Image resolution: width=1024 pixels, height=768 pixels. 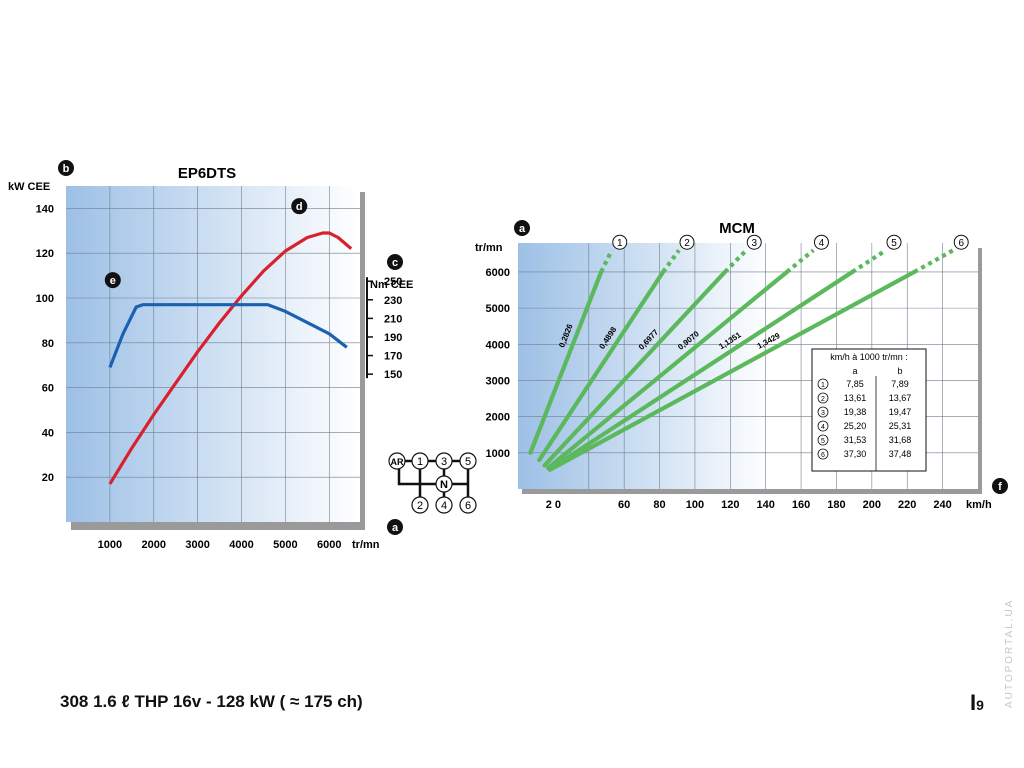 I want to click on page-caption: 308 1.6 ℓ THP 16v - 128 kW ( ≈ 175 ch), so click(x=211, y=701).